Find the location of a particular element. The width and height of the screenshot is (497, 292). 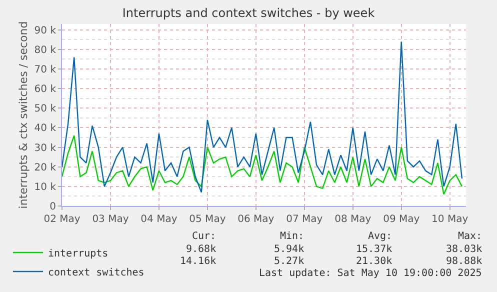

y-tick-label: 0 is located at coordinates (53, 207).